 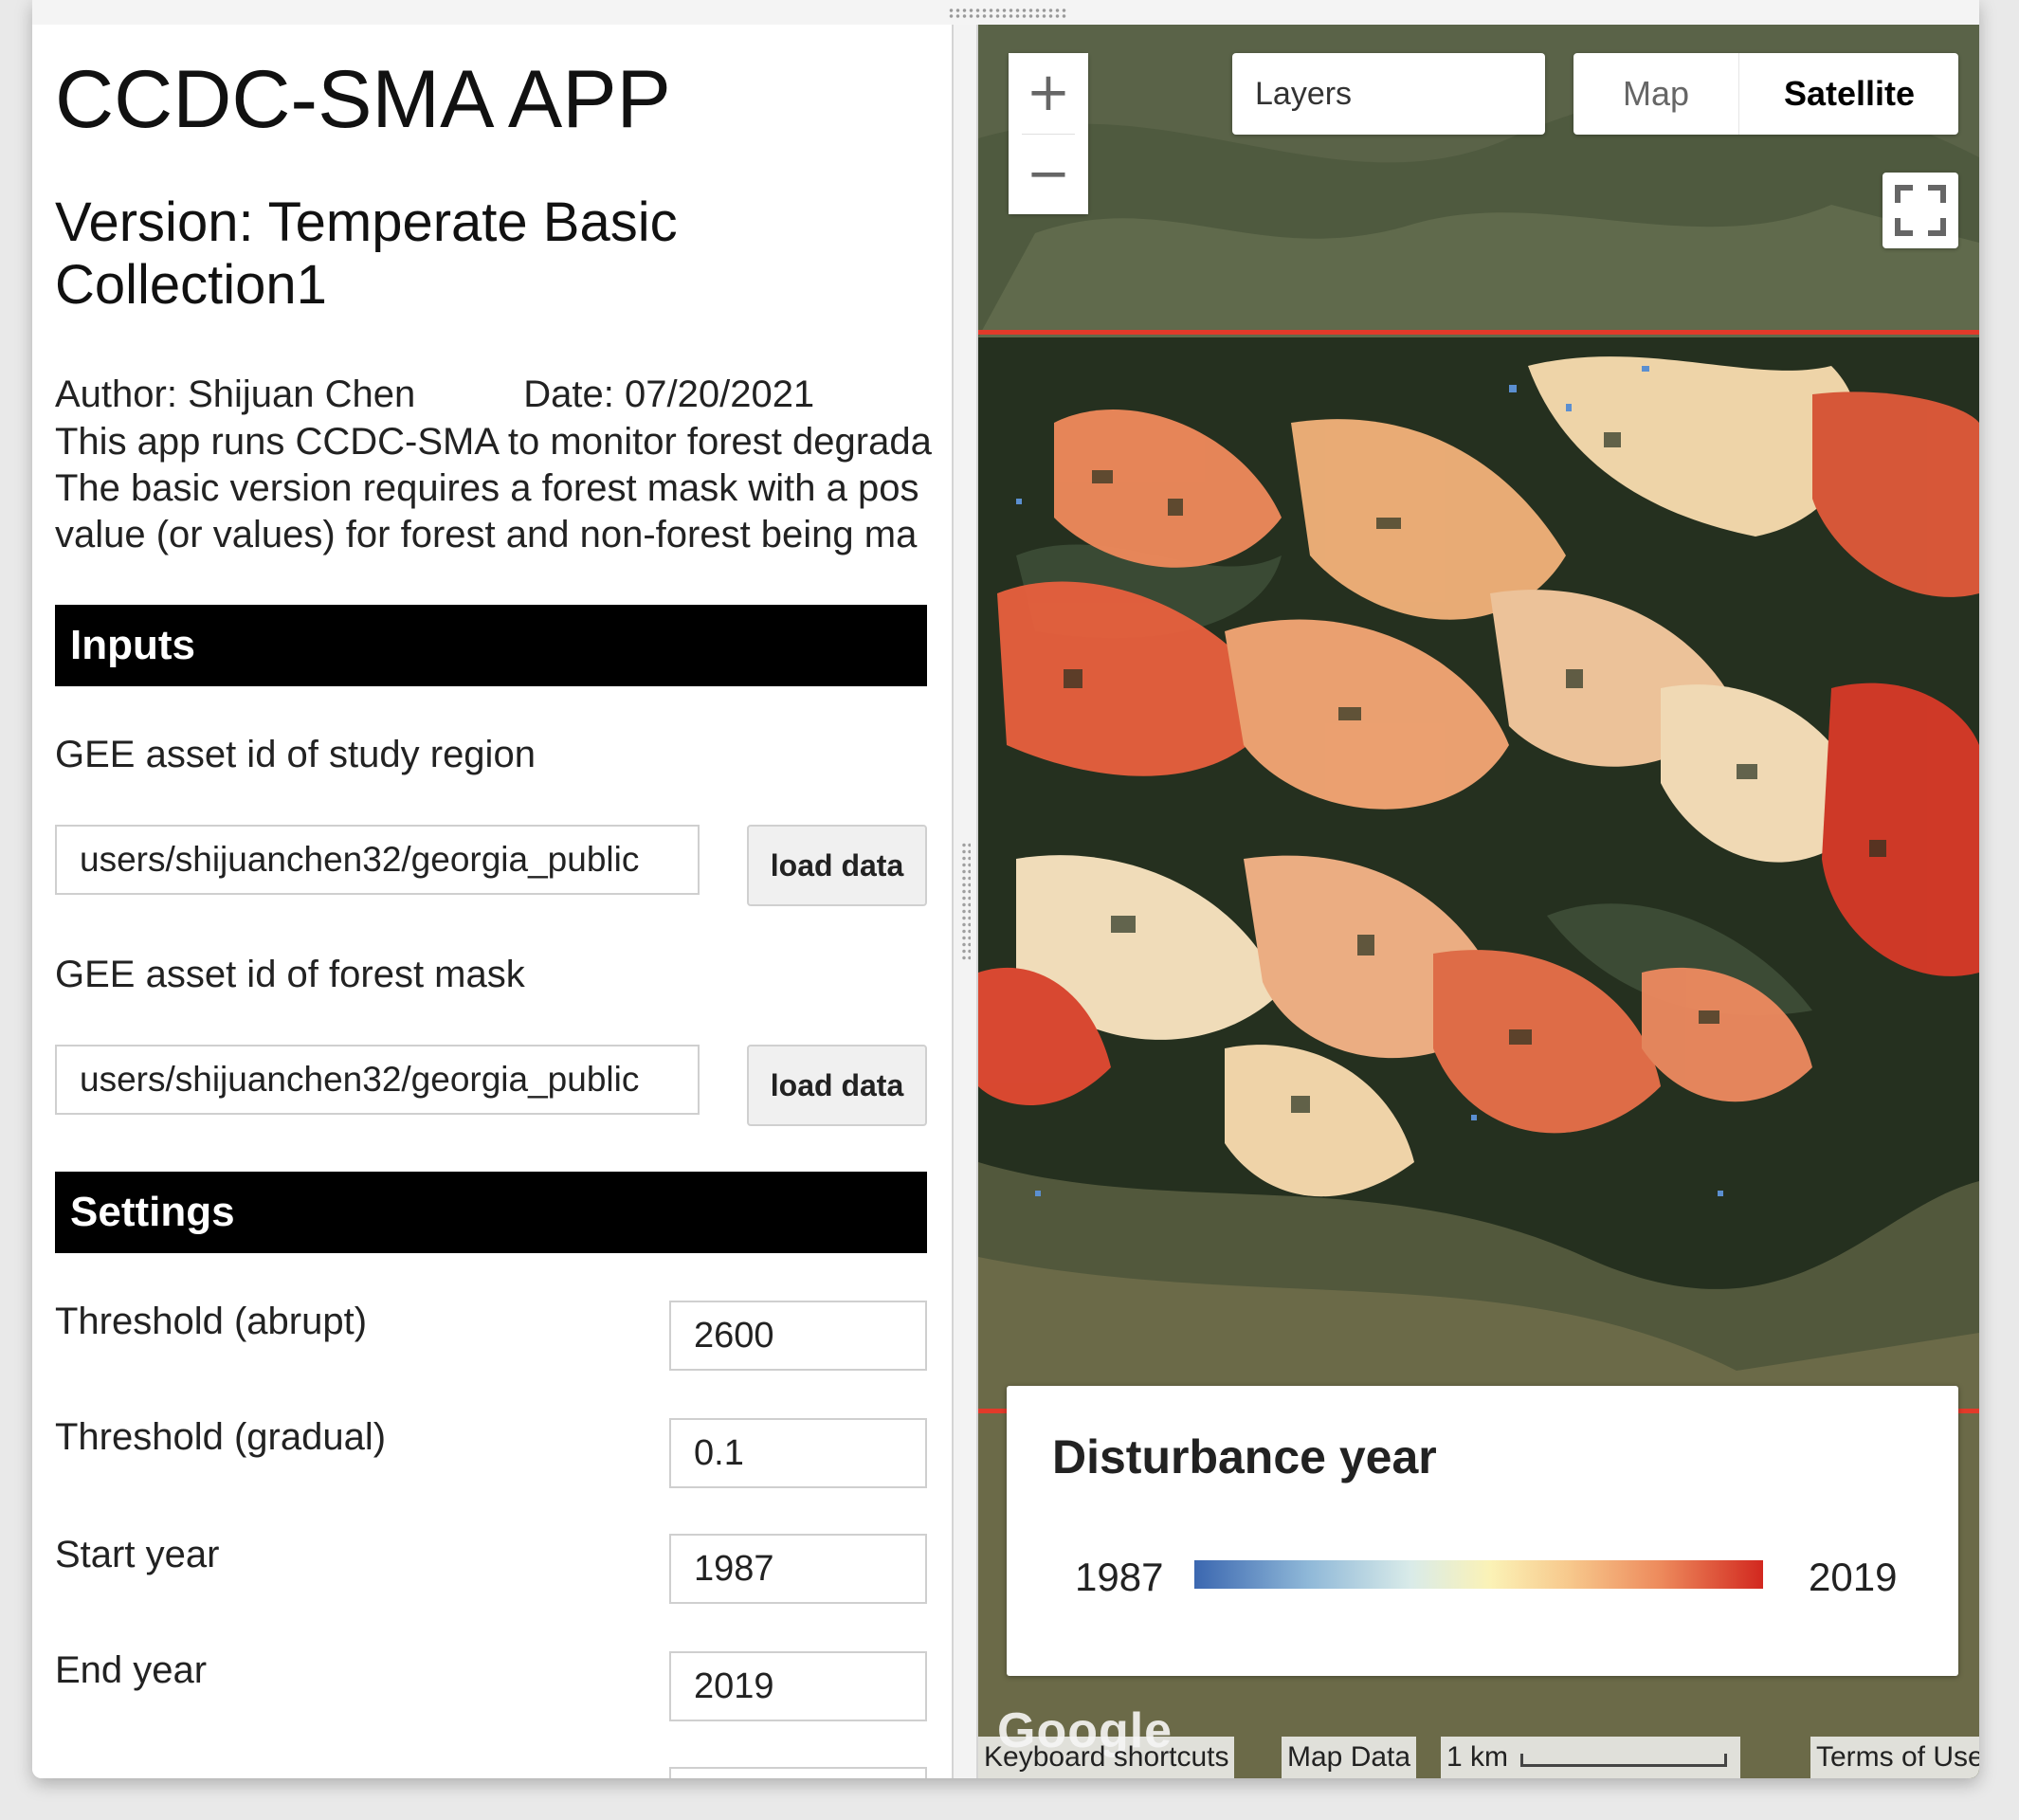 What do you see at coordinates (211, 1321) in the screenshot?
I see `threshold-abrupt-label: Threshold (abrupt)` at bounding box center [211, 1321].